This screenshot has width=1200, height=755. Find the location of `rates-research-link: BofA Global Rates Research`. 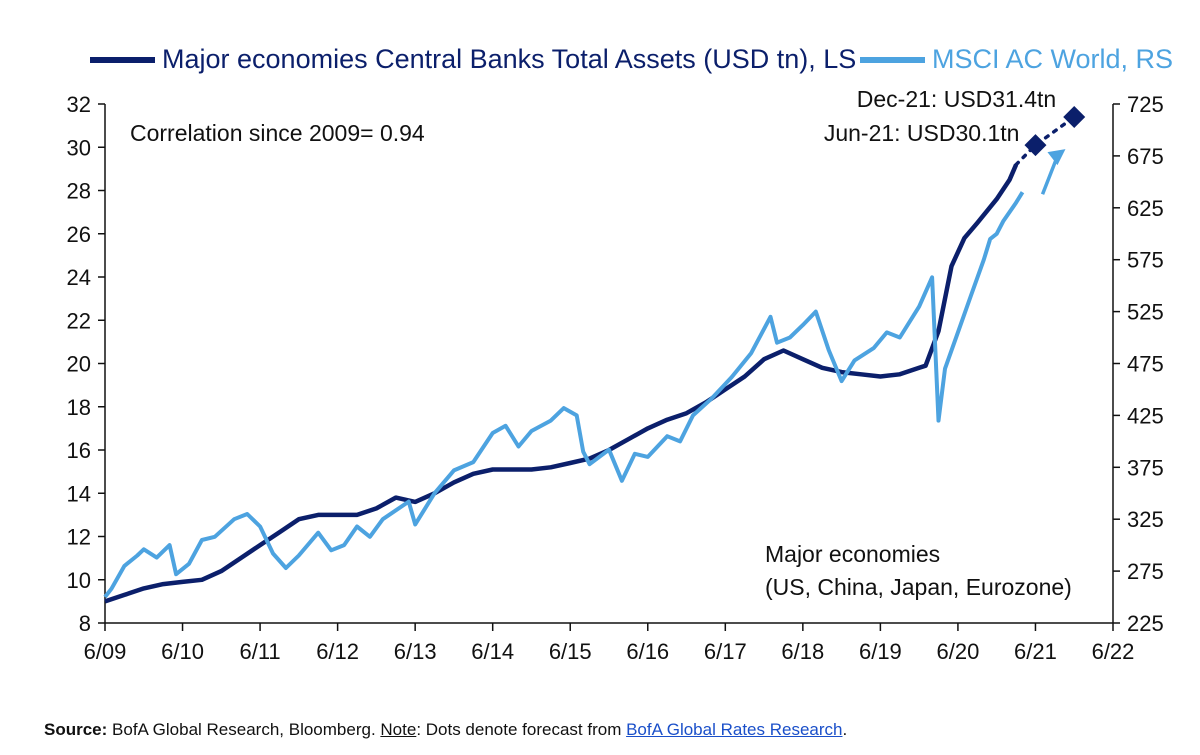

rates-research-link: BofA Global Rates Research is located at coordinates (734, 729).